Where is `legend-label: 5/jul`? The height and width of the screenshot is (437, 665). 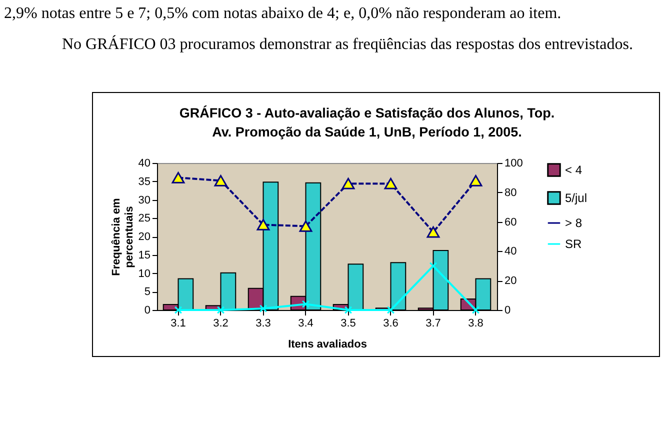 legend-label: 5/jul is located at coordinates (576, 198).